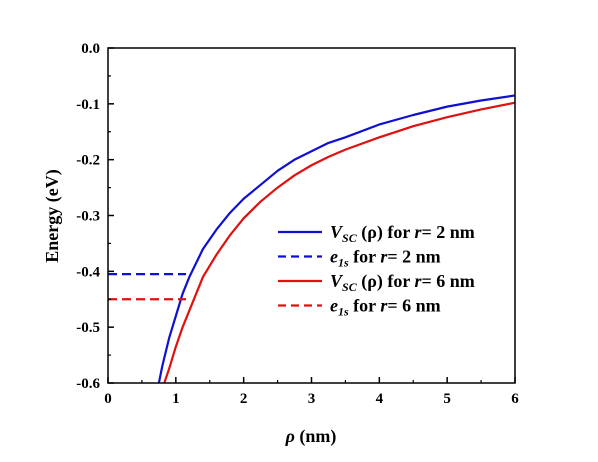  What do you see at coordinates (88, 217) in the screenshot?
I see `y-tick-label: -0.3` at bounding box center [88, 217].